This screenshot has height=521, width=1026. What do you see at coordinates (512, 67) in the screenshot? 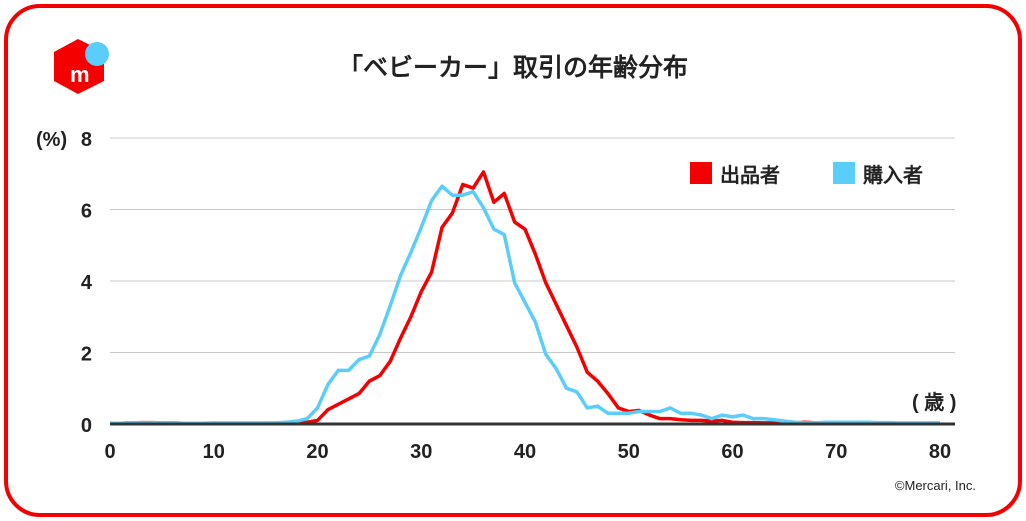
I see `chart-title: 「ベビーカー」取引の年齢分布` at bounding box center [512, 67].